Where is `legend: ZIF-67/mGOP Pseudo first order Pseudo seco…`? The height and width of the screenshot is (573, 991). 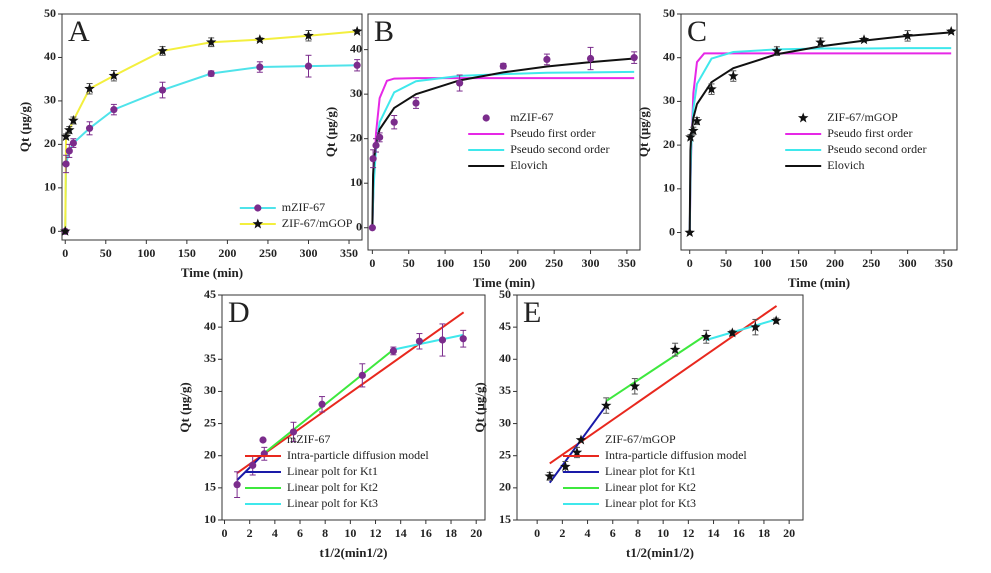 legend: ZIF-67/mGOP Pseudo first order Pseudo seco… is located at coordinates (856, 141).